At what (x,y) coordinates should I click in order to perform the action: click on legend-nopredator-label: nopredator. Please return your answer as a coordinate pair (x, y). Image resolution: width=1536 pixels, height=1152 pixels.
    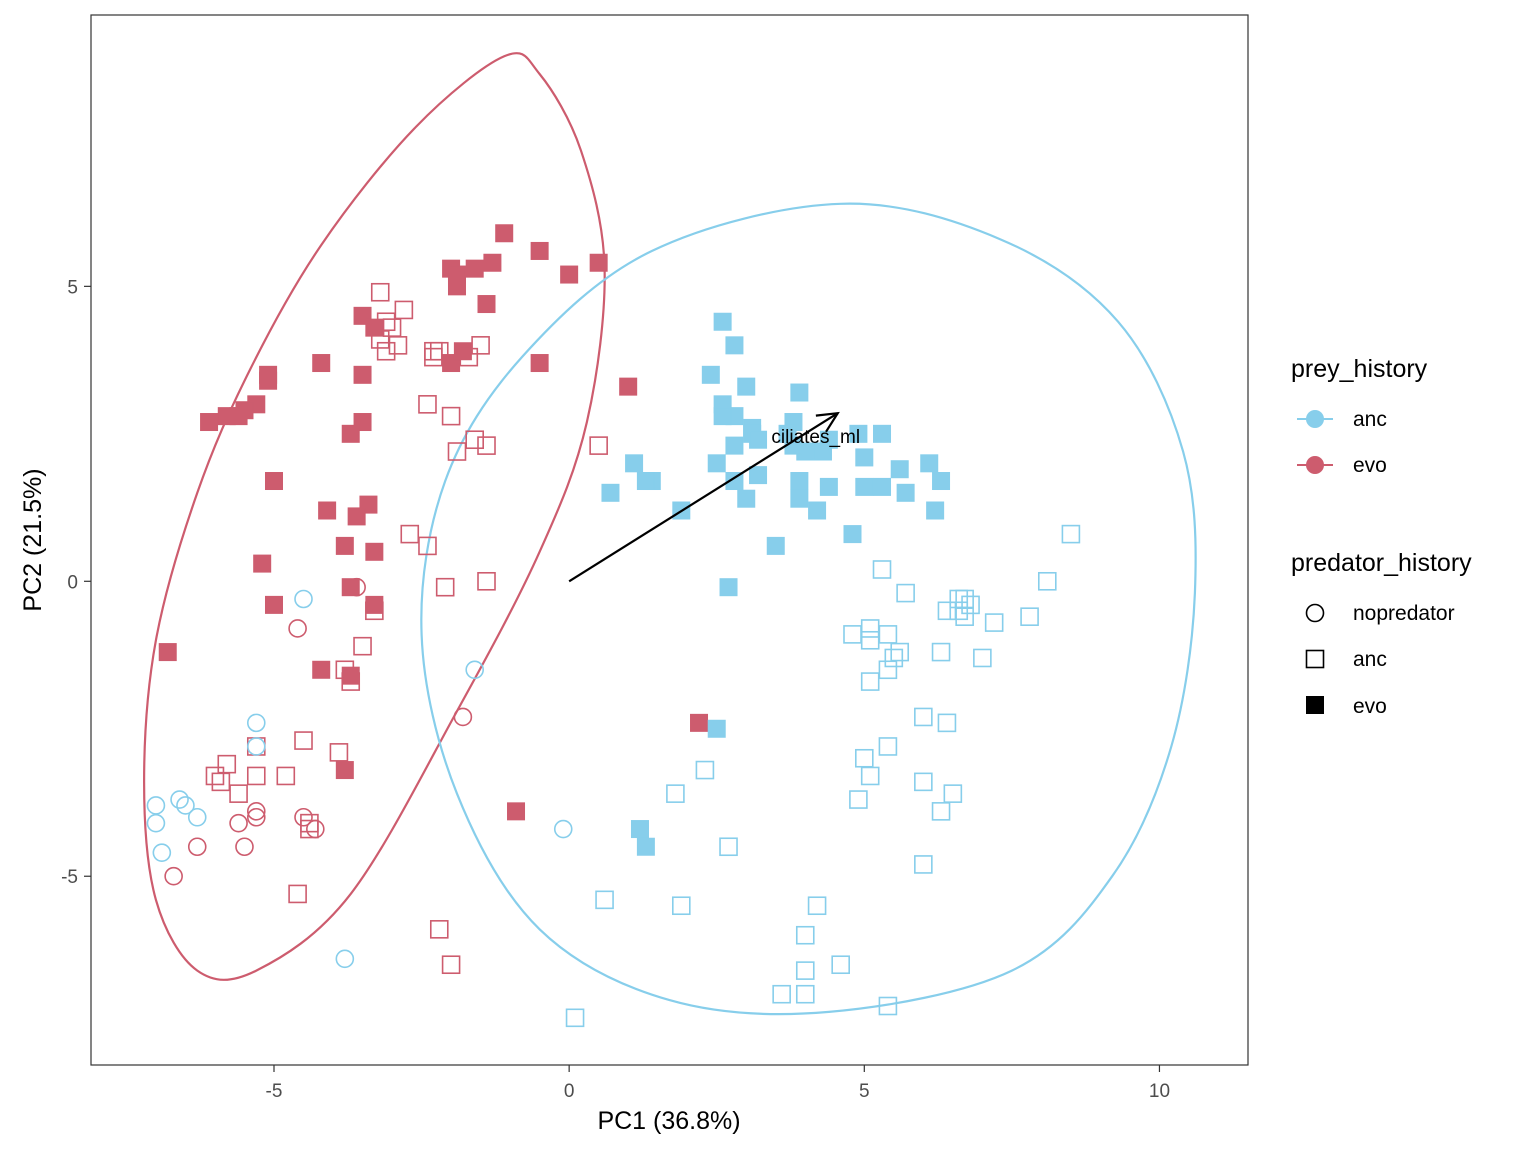
    Looking at the image, I should click on (1404, 613).